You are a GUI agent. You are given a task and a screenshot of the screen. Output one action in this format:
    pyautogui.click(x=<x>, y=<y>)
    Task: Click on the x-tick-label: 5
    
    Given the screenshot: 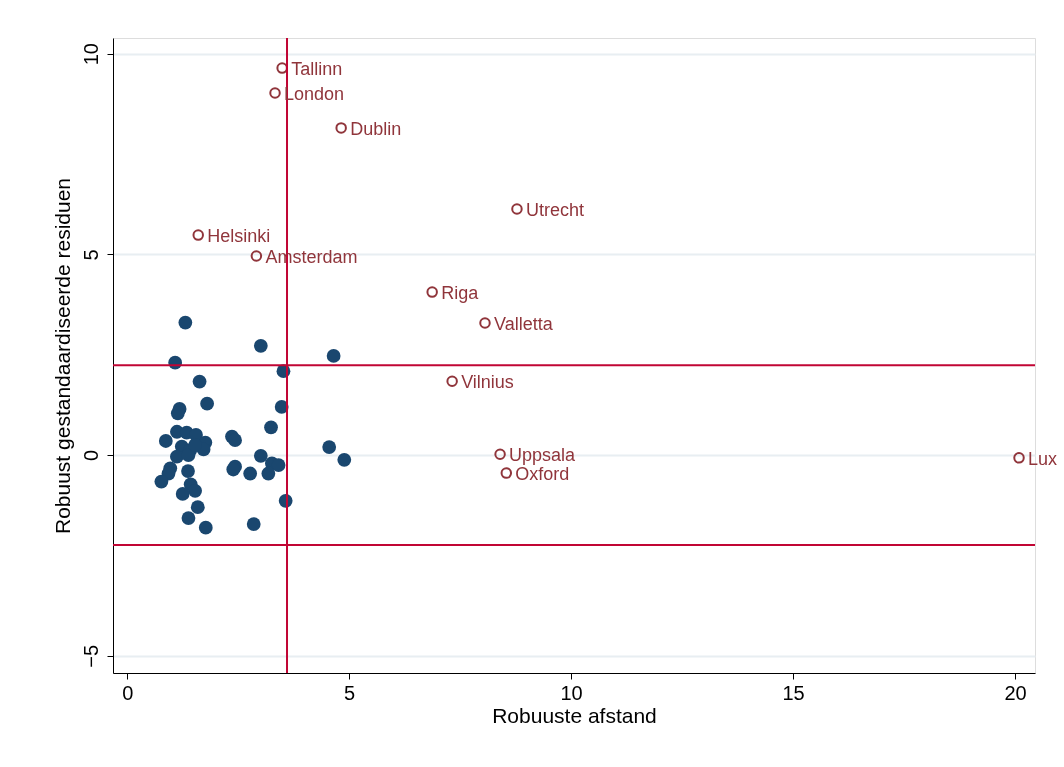 What is the action you would take?
    pyautogui.click(x=350, y=692)
    